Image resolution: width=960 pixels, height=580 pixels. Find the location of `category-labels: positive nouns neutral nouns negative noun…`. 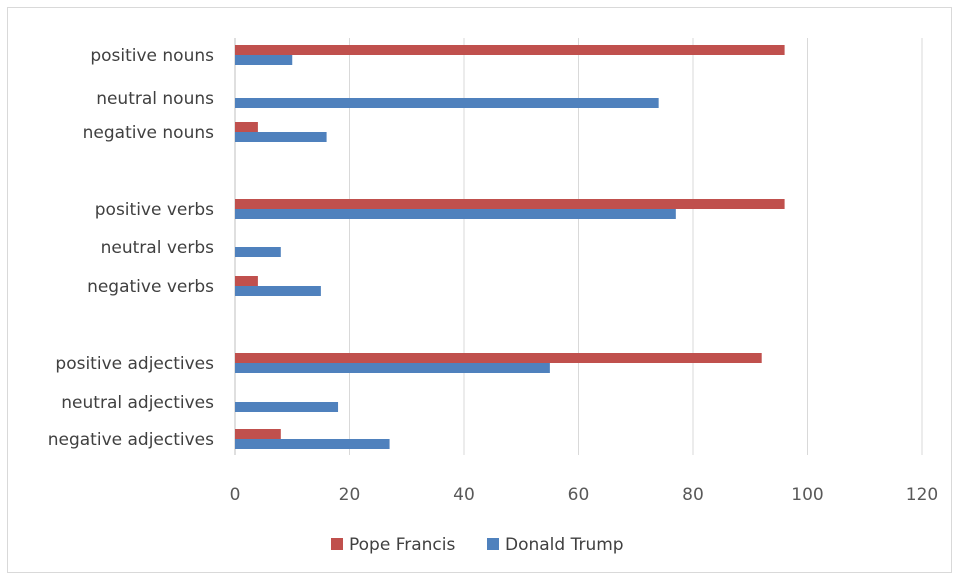

category-labels: positive nouns neutral nouns negative noun… is located at coordinates (131, 248).